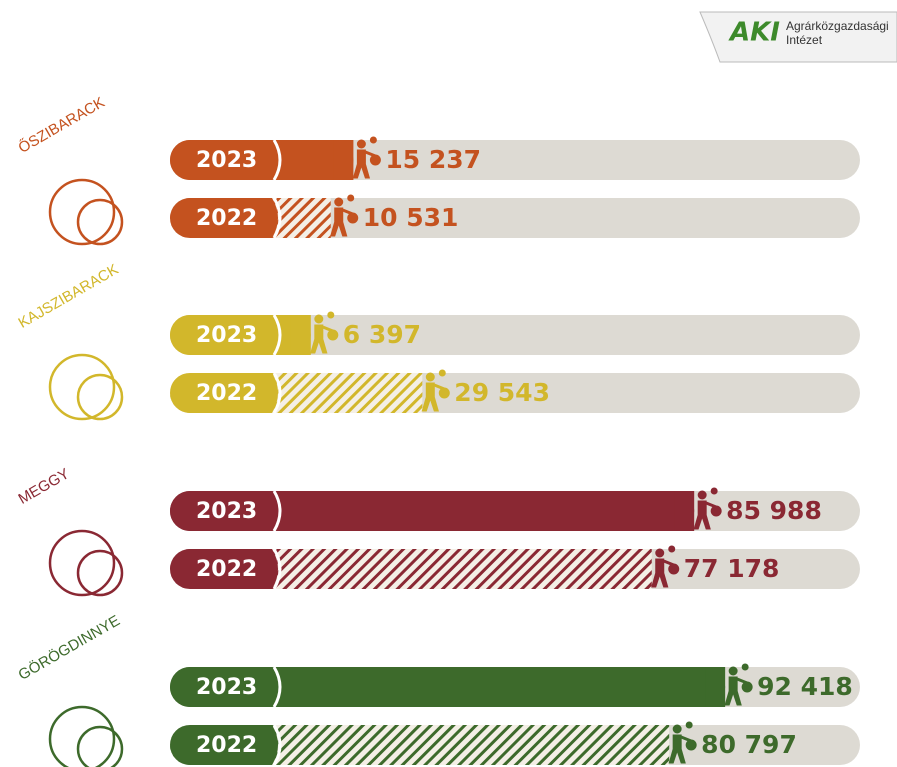 Image resolution: width=897 pixels, height=767 pixels. Describe the element at coordinates (411, 217) in the screenshot. I see `value-label: 10 531` at that location.